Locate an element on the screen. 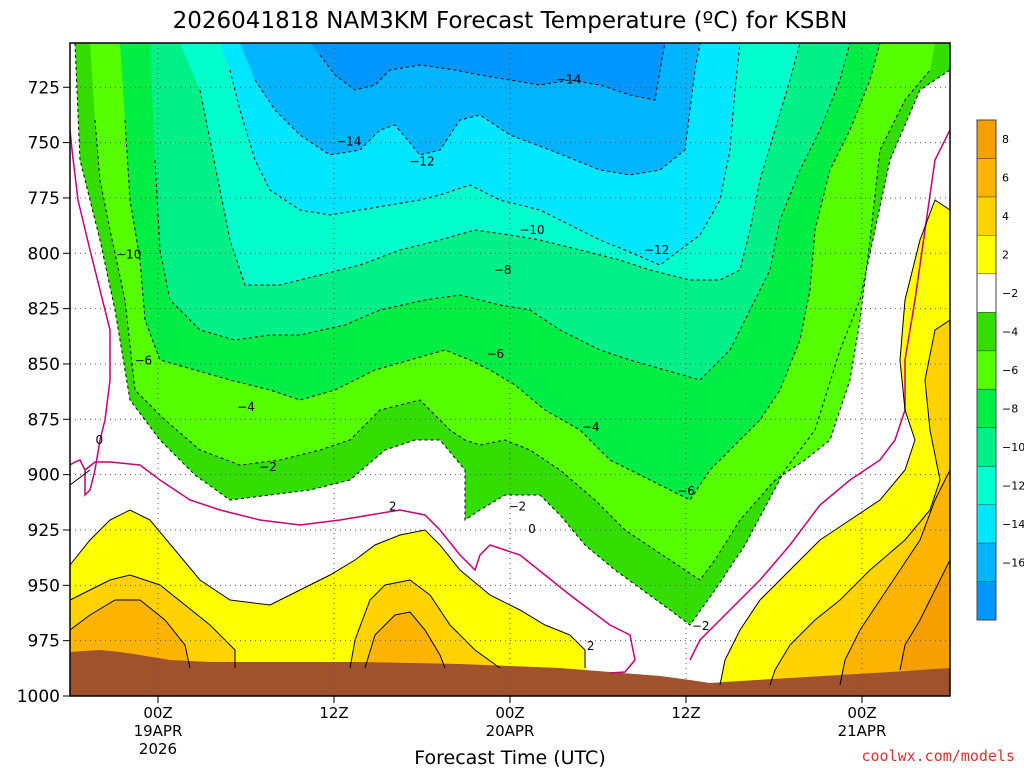  colorbar-label: −16 is located at coordinates (1013, 562).